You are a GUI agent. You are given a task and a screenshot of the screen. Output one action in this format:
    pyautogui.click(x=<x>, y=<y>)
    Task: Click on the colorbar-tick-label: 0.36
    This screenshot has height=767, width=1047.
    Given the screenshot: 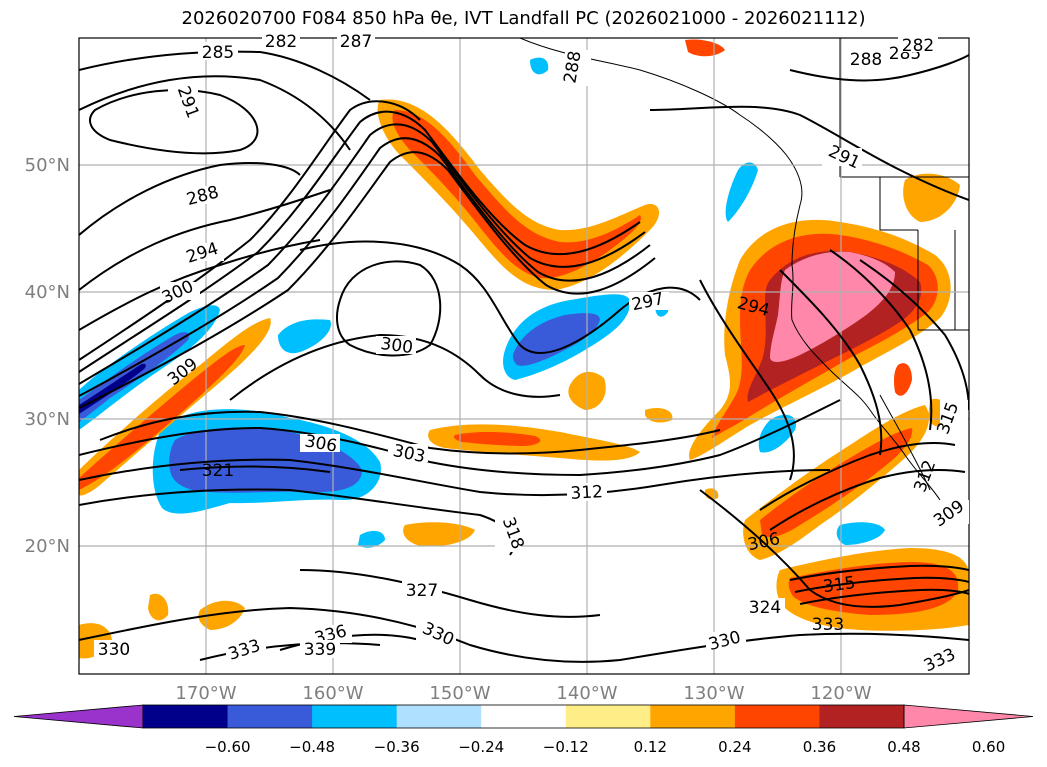 What is the action you would take?
    pyautogui.click(x=819, y=747)
    